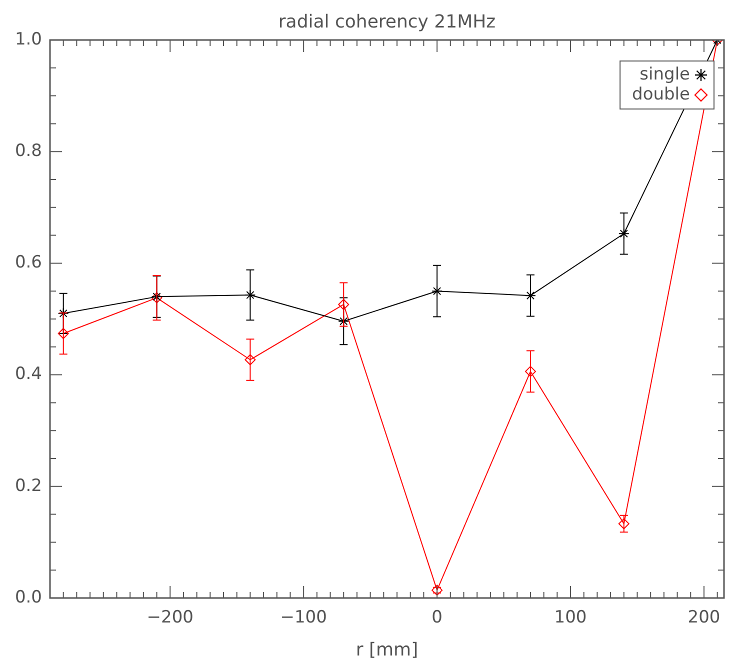 This screenshot has width=730, height=662. Describe the element at coordinates (387, 650) in the screenshot. I see `x-axis-title: r [mm]` at that location.